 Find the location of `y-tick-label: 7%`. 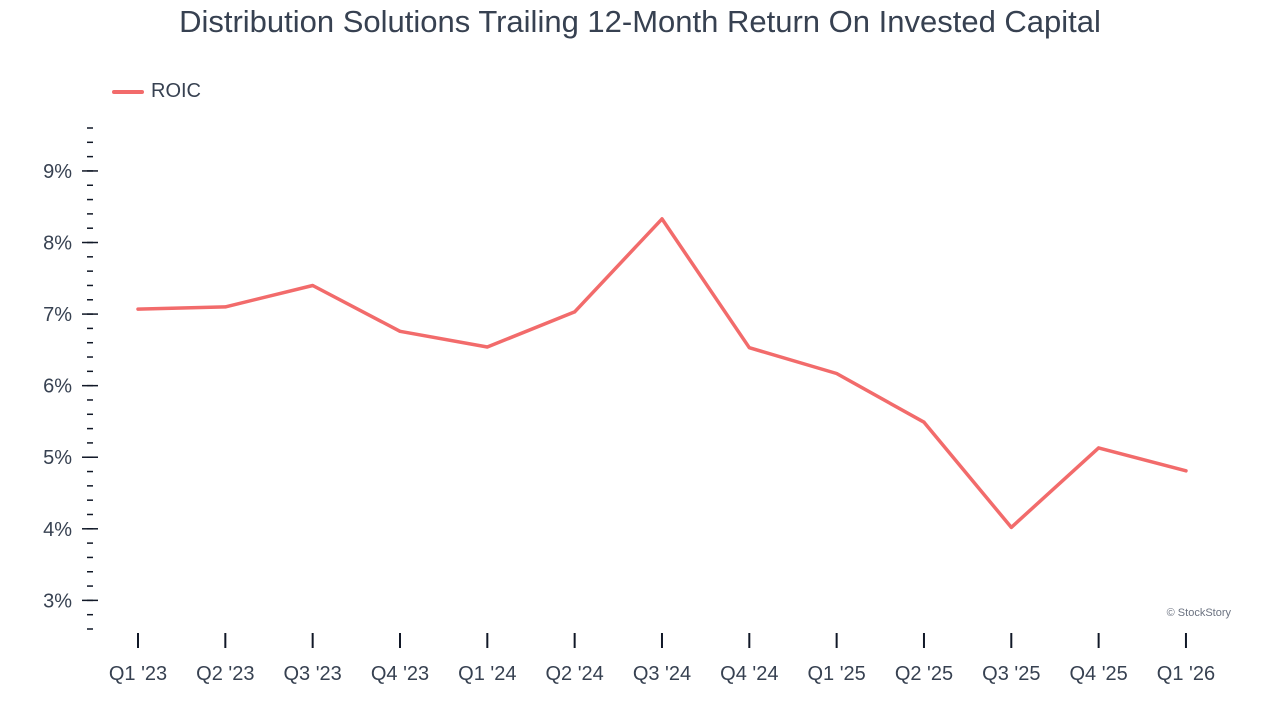

y-tick-label: 7% is located at coordinates (57, 315).